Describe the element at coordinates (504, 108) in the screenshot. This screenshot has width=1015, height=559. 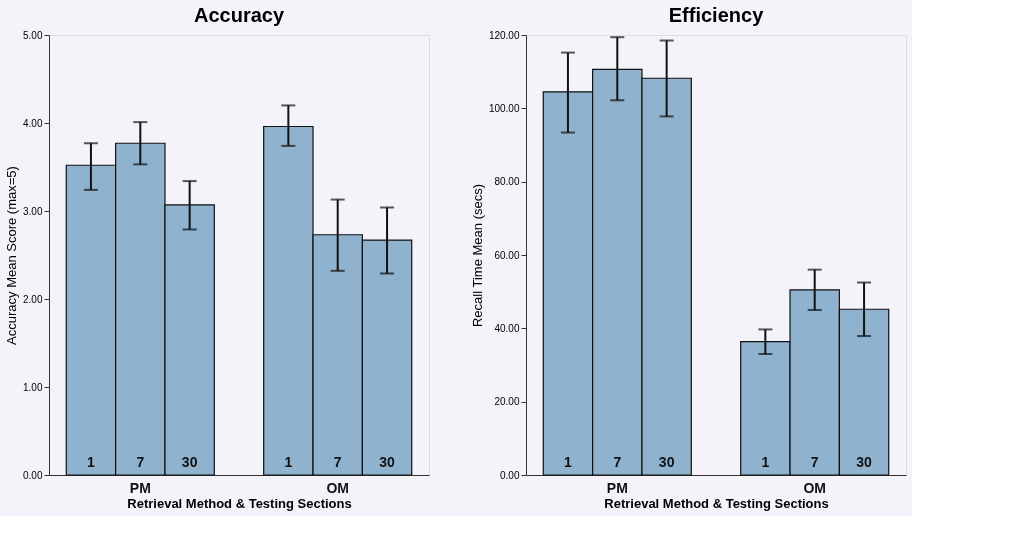
I see `y-tick-label: 100.00` at that location.